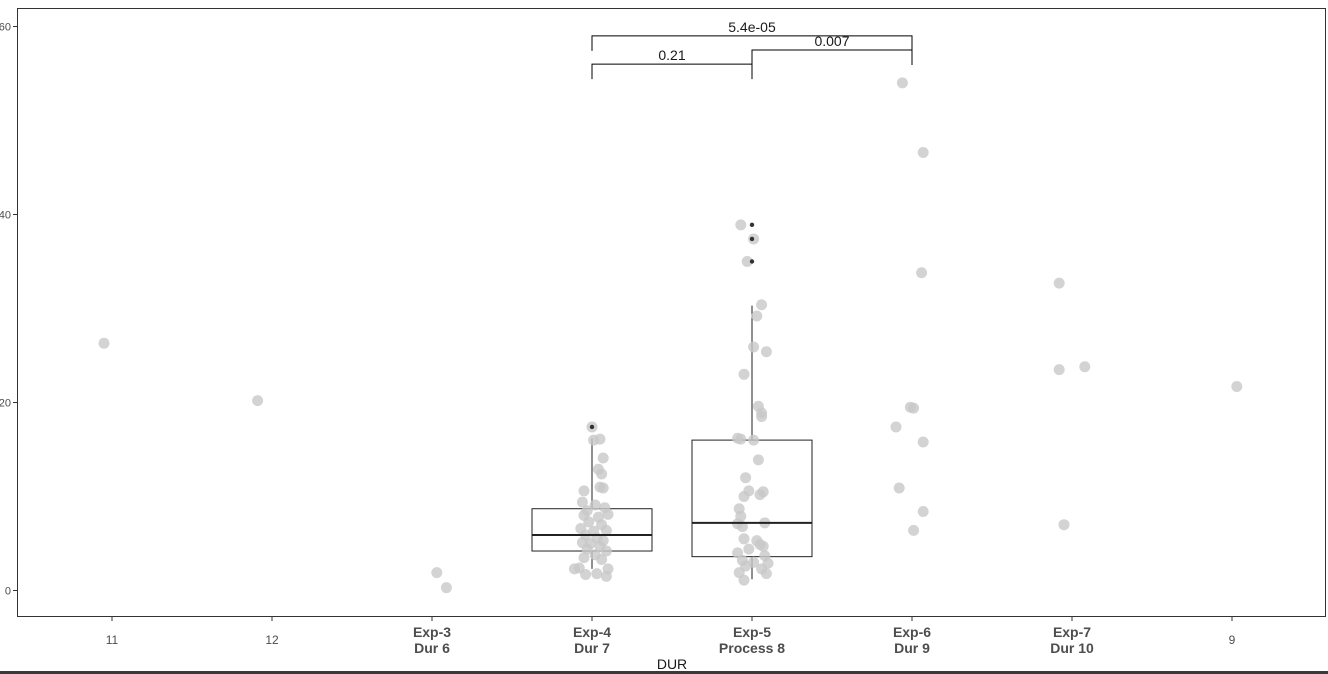  Describe the element at coordinates (112, 640) in the screenshot. I see `x-tick-label: 11` at that location.